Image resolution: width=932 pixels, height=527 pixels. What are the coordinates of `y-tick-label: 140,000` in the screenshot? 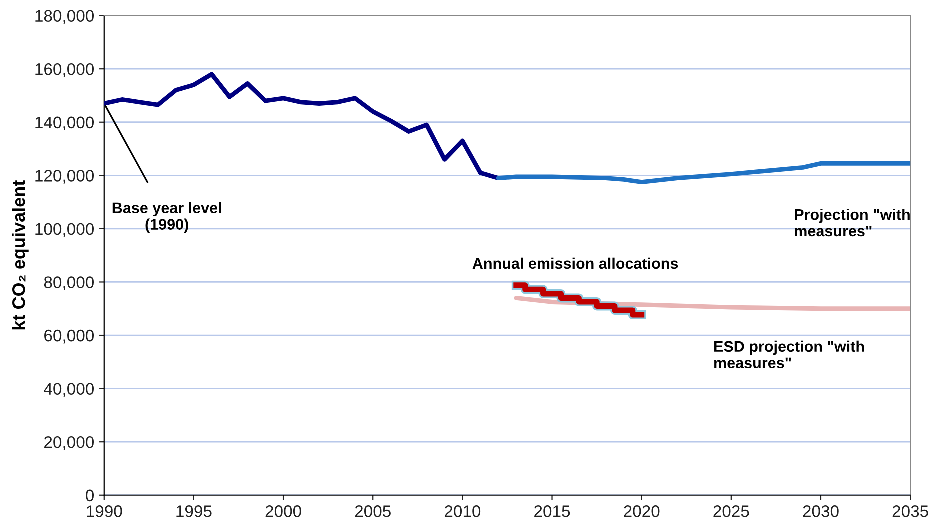 It's located at (65, 123).